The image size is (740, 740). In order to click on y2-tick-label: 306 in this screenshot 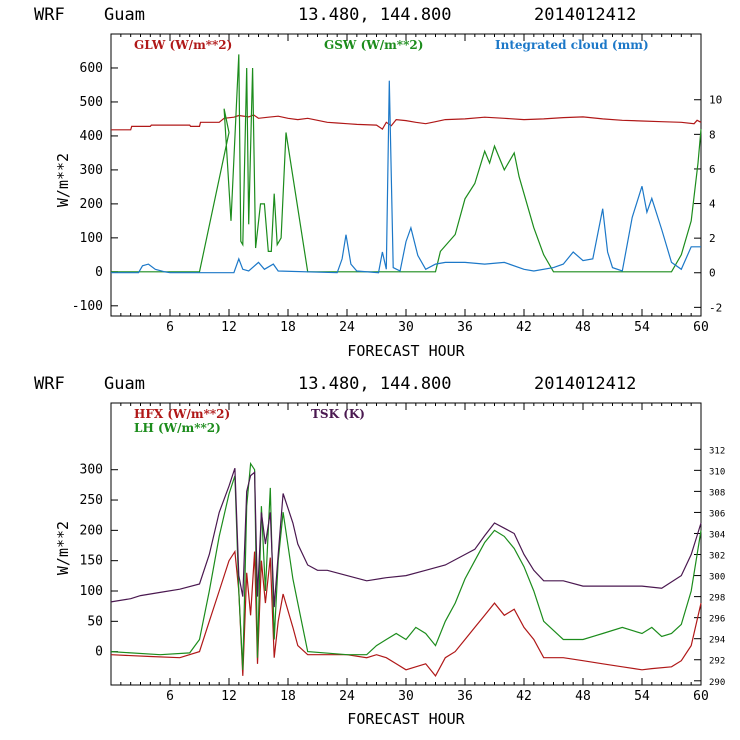, I will do `click(717, 514)`.